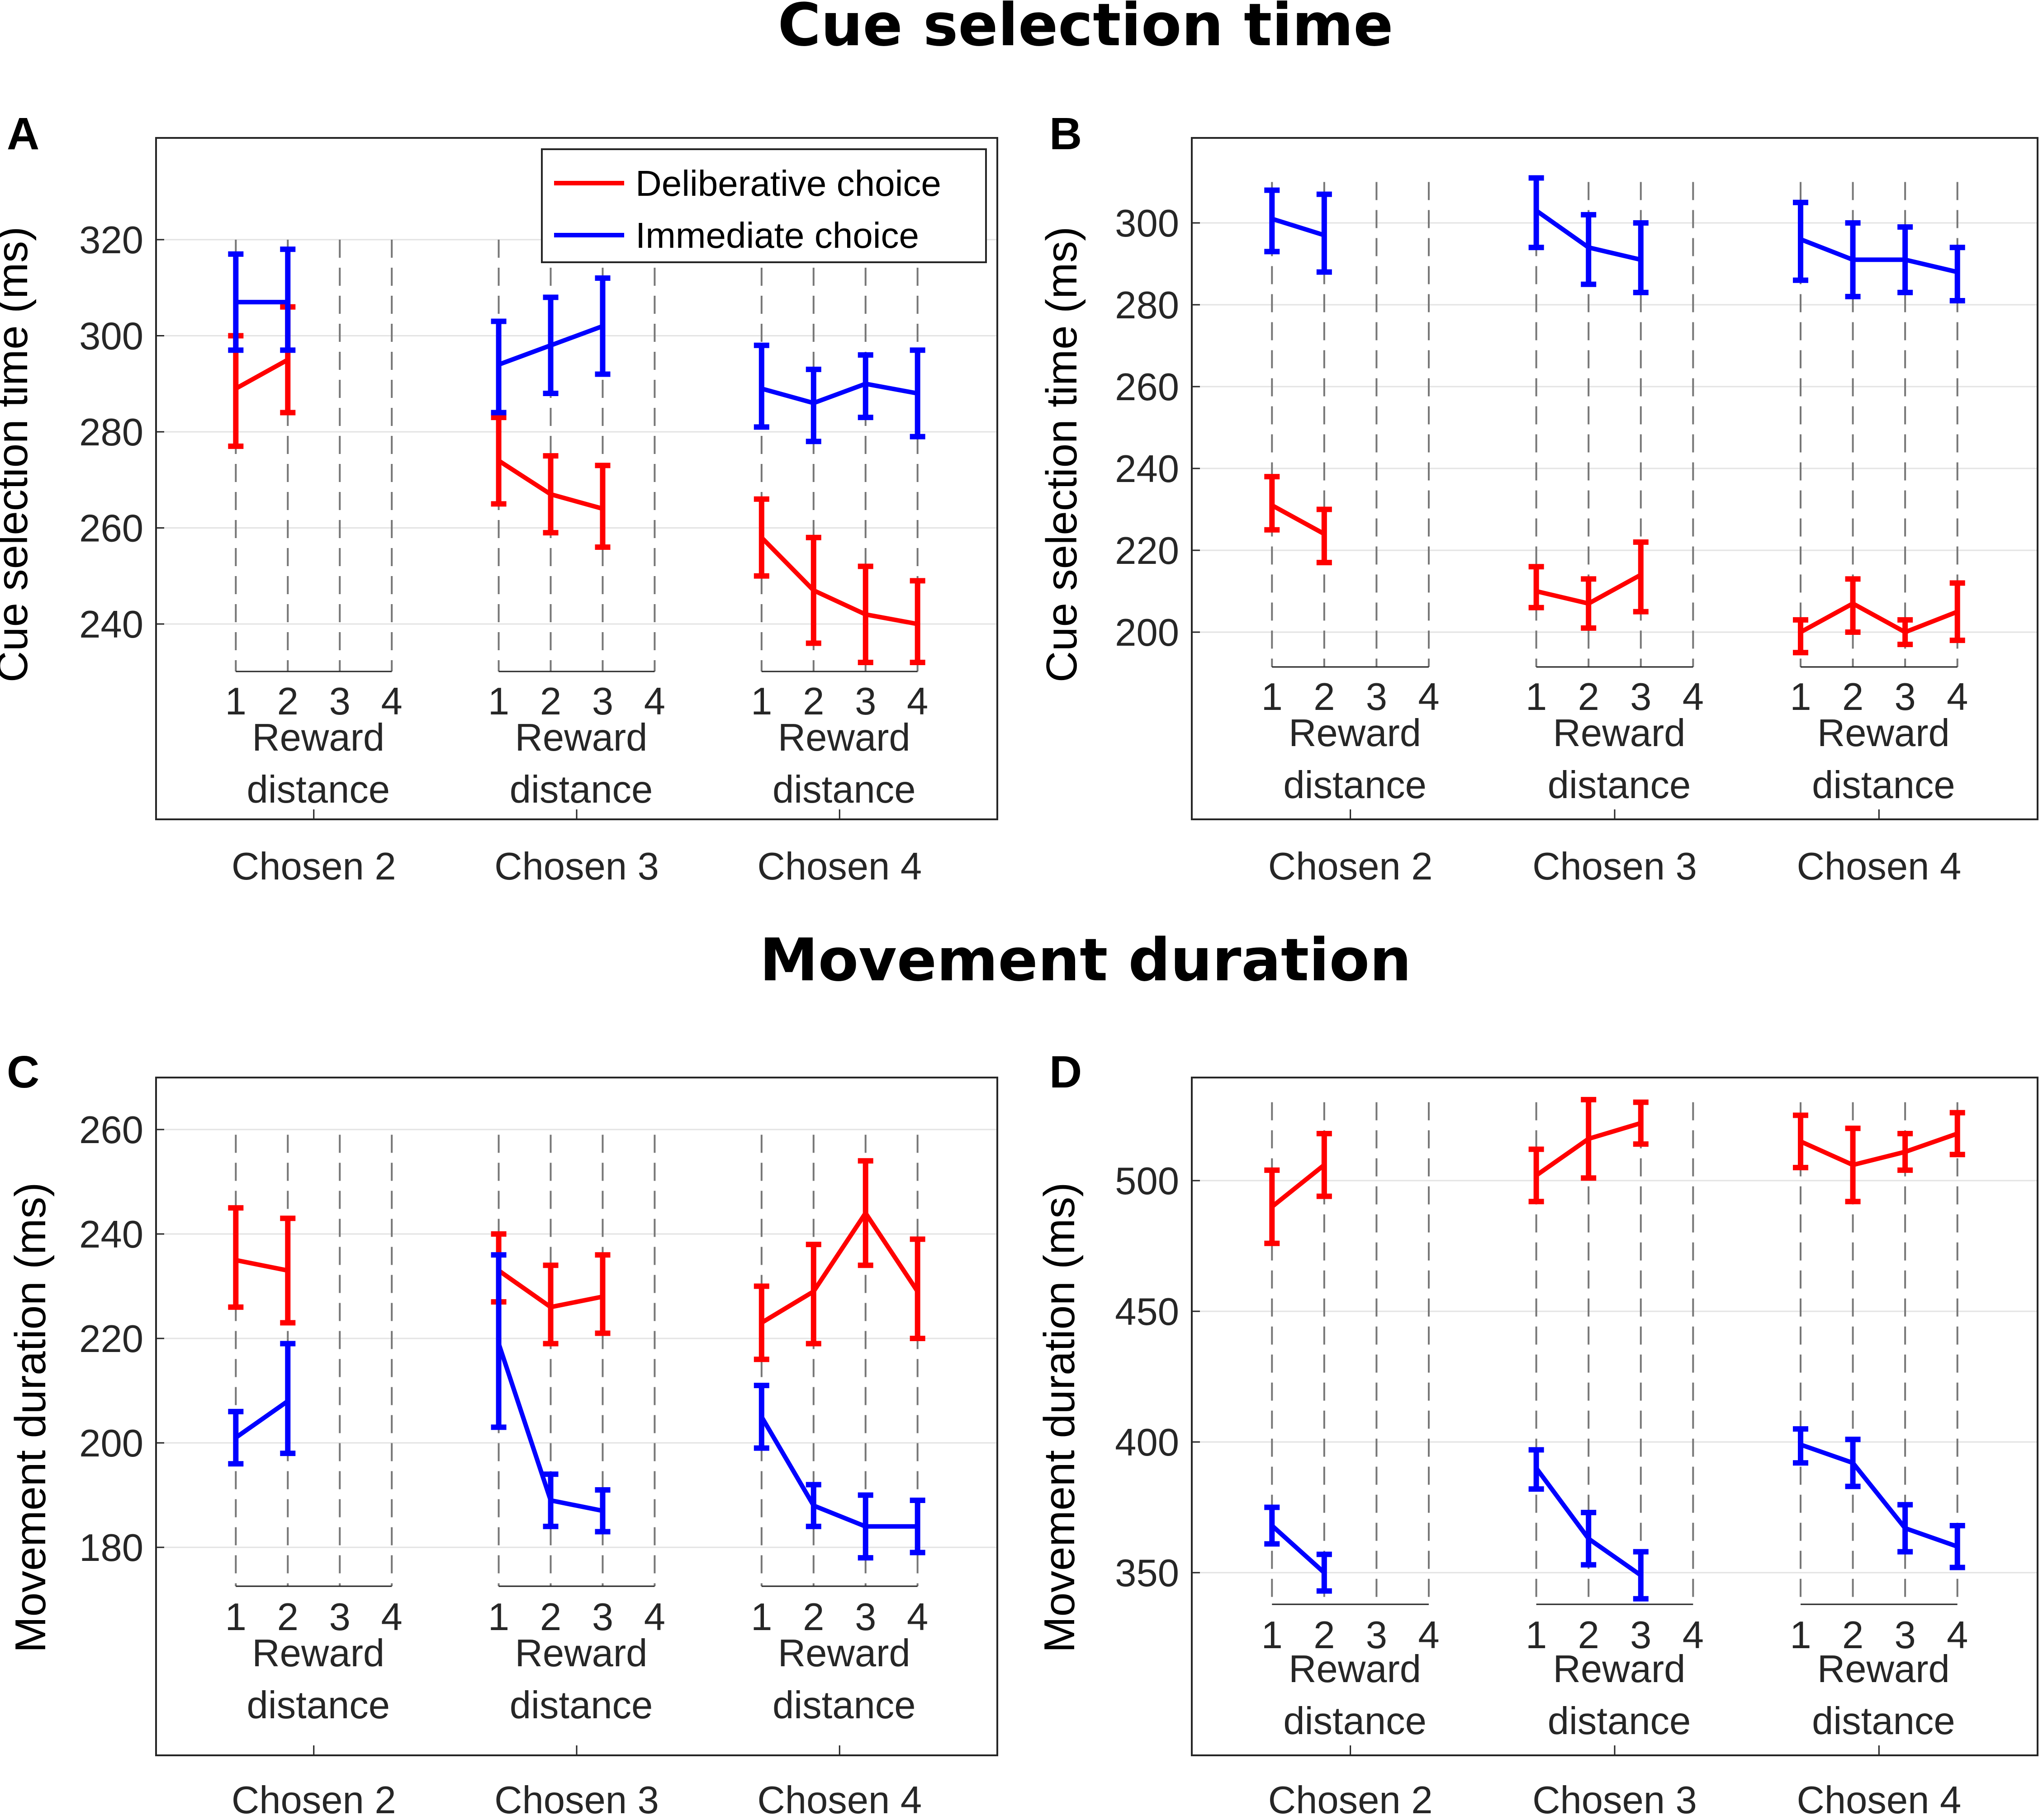 Image resolution: width=2043 pixels, height=1820 pixels. Describe the element at coordinates (1147, 305) in the screenshot. I see `y-tick-label: 280` at that location.